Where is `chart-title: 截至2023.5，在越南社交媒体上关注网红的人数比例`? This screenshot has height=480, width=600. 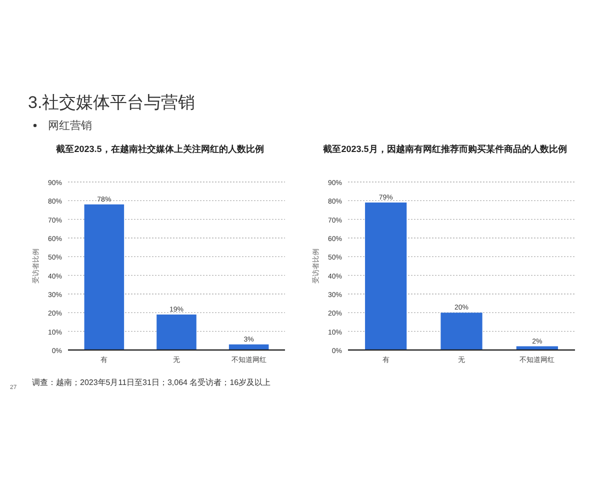
chart-title: 截至2023.5，在越南社交媒体上关注网红的人数比例 is located at coordinates (159, 149).